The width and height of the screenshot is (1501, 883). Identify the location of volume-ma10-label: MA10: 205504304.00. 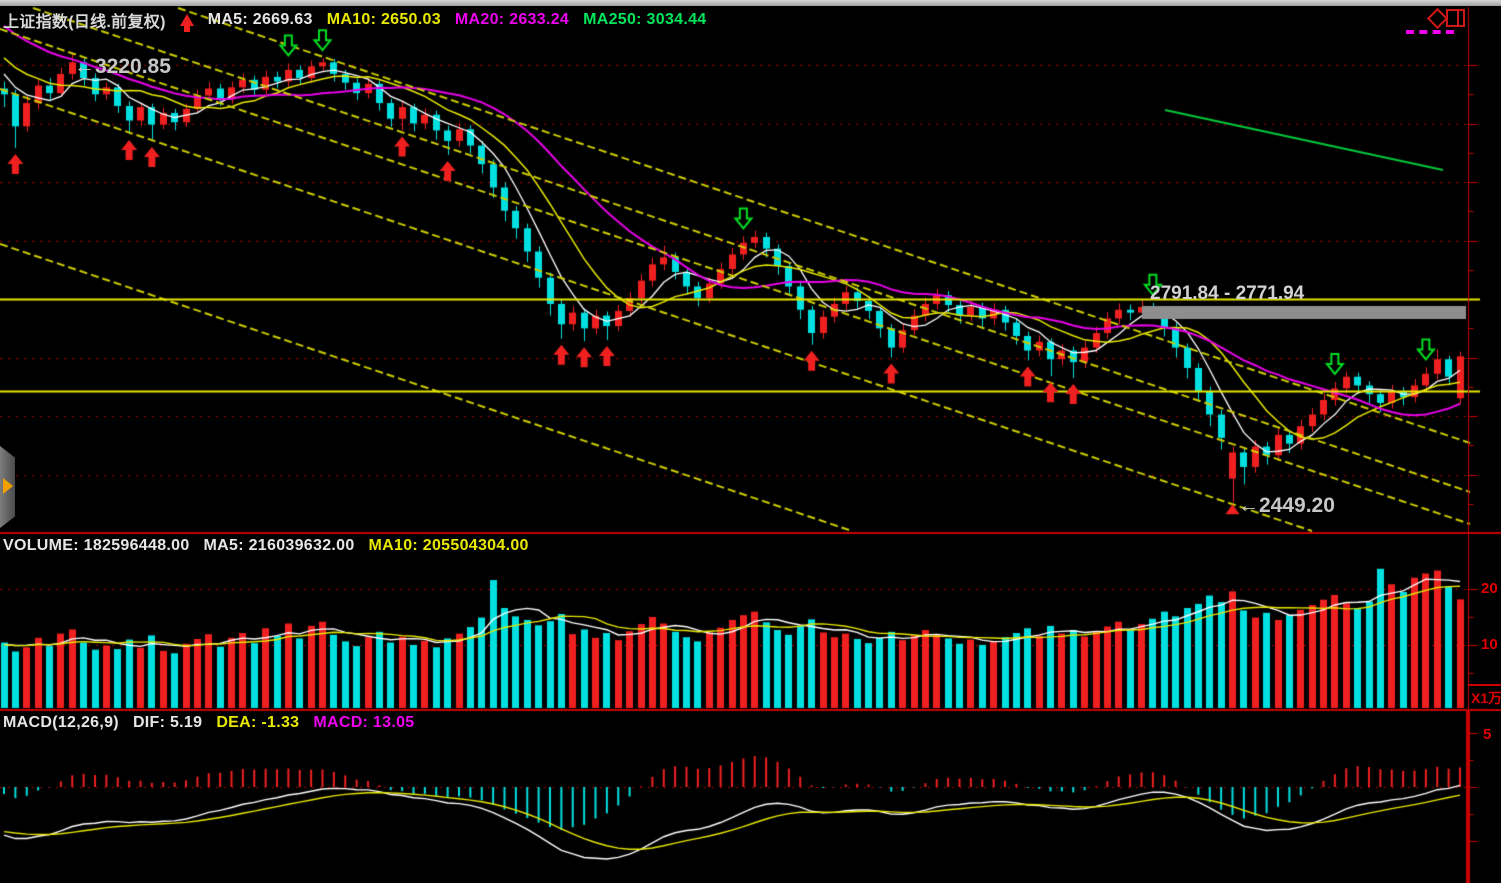
(448, 545).